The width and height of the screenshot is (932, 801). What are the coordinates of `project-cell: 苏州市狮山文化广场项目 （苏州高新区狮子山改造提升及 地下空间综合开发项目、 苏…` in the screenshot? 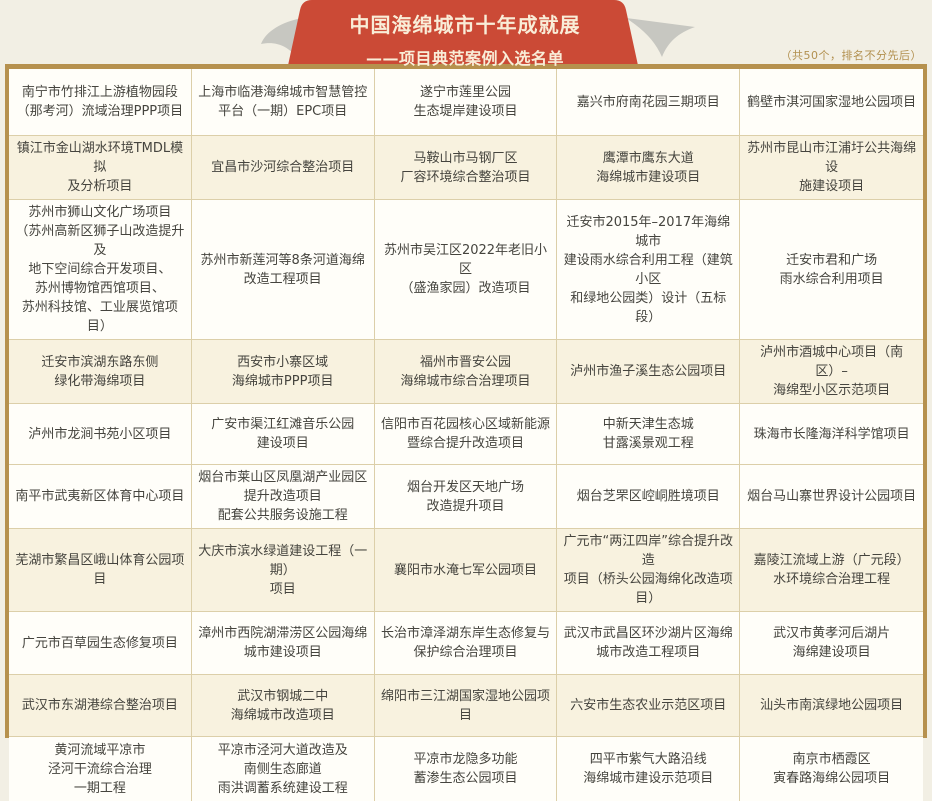 It's located at (100, 269).